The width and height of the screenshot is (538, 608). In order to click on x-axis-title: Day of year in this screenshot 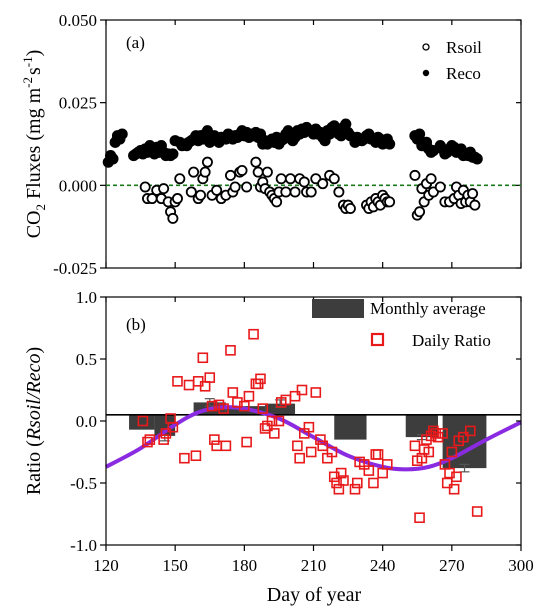, I will do `click(314, 595)`.